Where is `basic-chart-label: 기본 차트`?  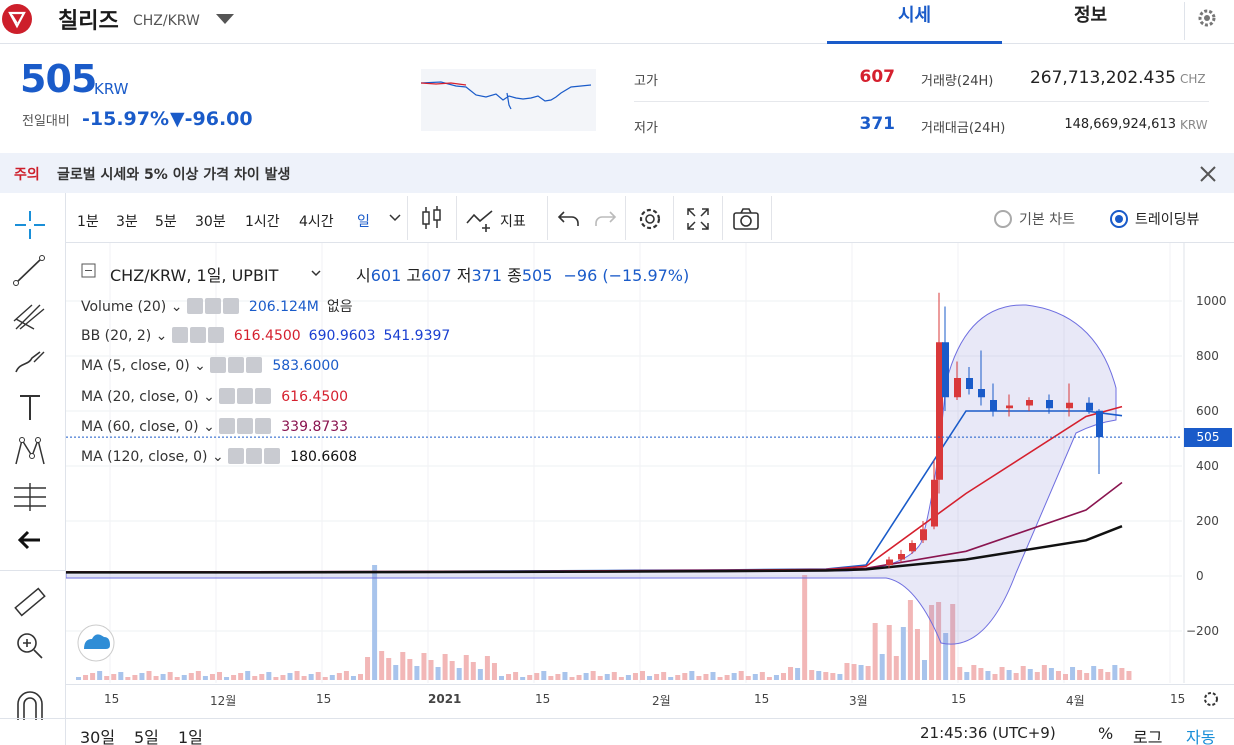
basic-chart-label: 기본 차트 is located at coordinates (1047, 220).